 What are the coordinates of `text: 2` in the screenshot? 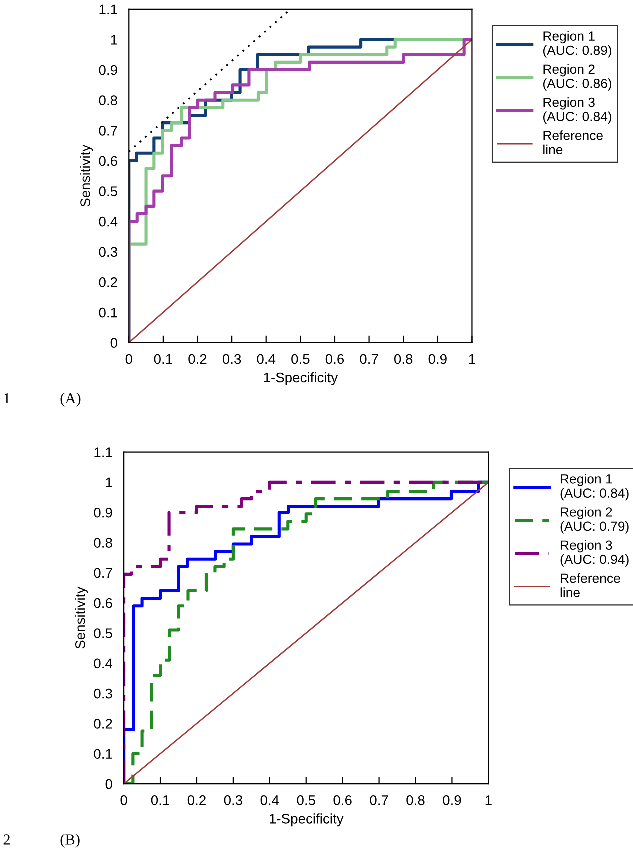 It's located at (7, 839).